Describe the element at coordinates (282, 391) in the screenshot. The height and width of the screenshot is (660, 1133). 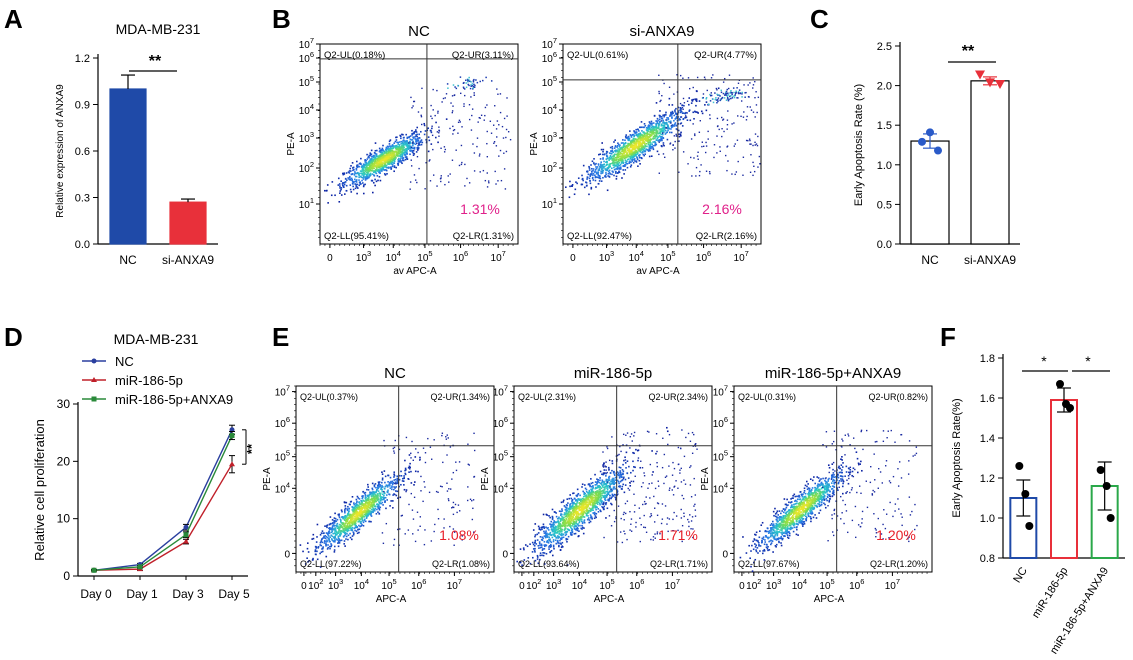
I see `y-tick-label: 10⁷` at that location.